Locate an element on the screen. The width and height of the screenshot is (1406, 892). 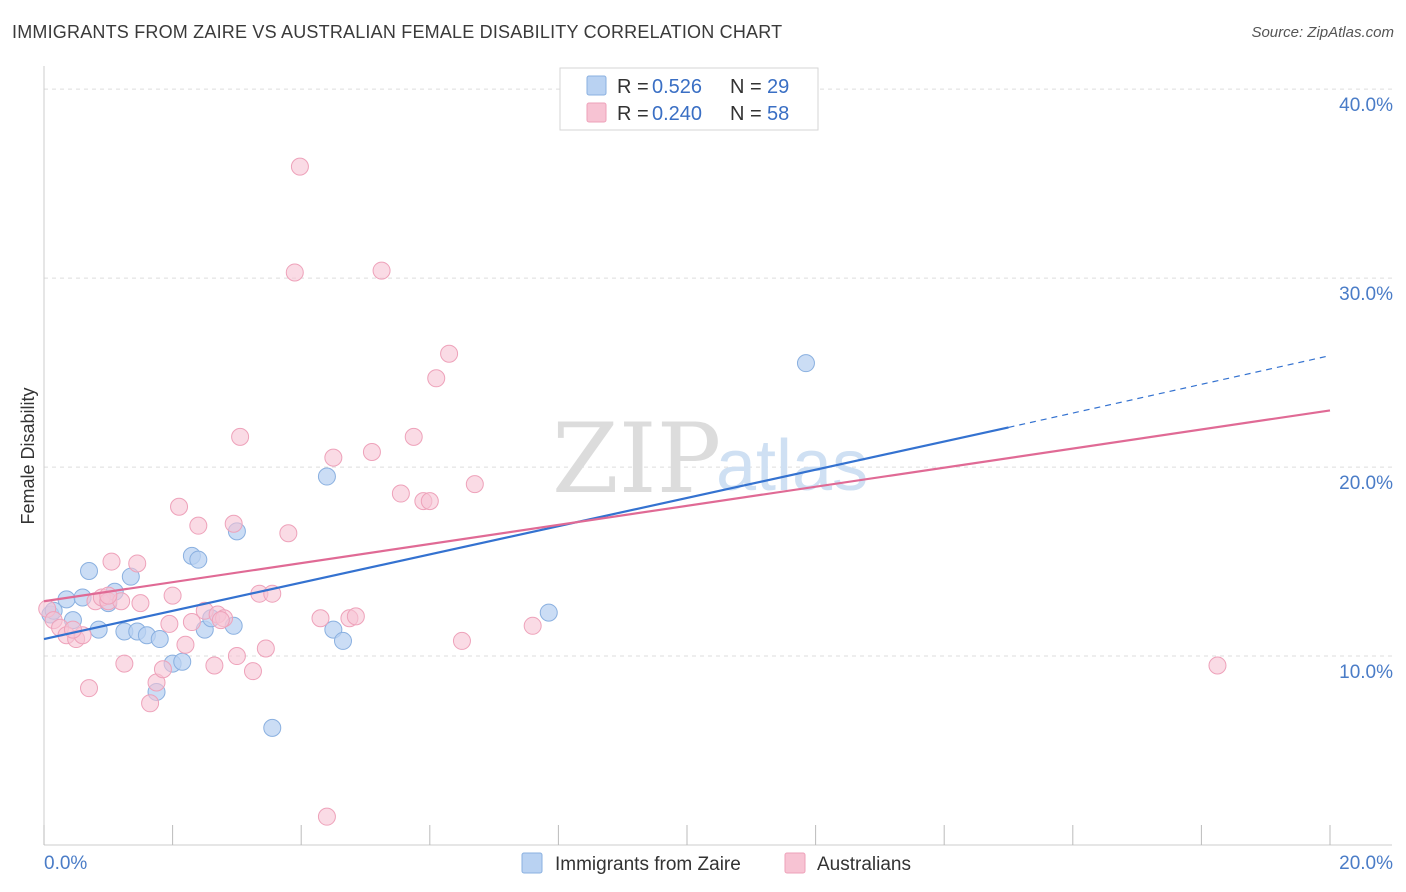
legend-swatch-australians is located at coordinates (596, 112).